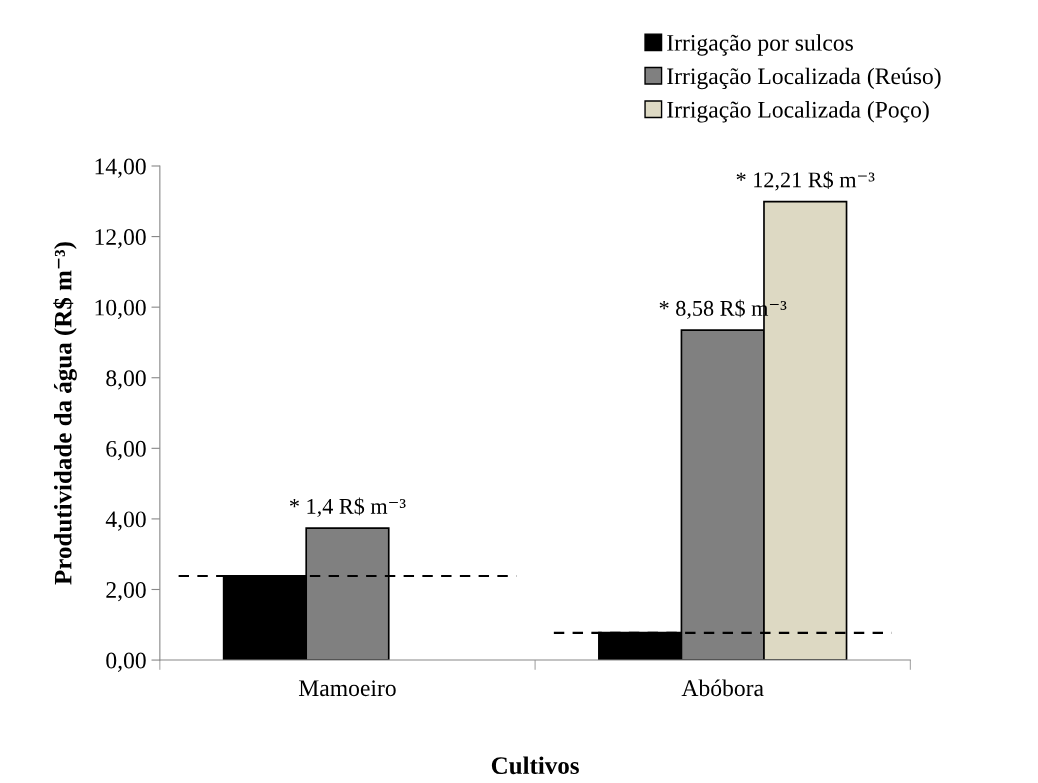  I want to click on y-tick-label: 10,00, so click(120, 309).